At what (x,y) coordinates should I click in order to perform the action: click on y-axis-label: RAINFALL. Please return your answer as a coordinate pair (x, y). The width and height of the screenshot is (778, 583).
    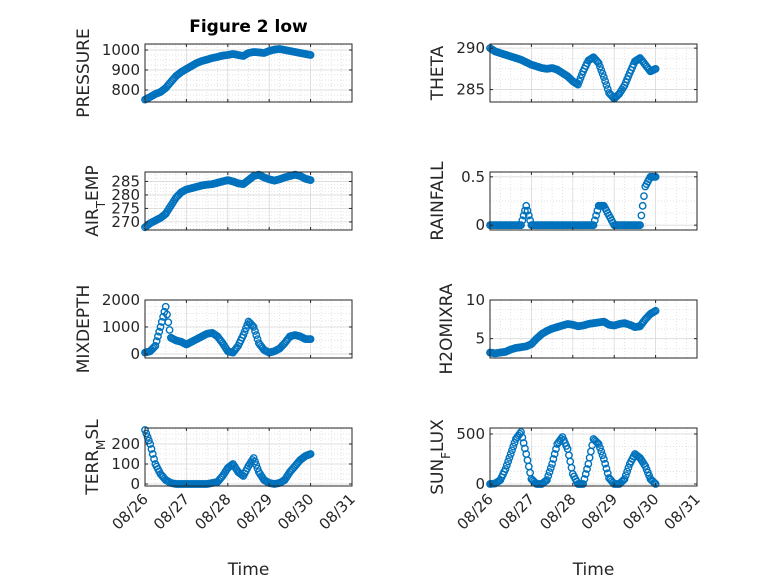
    Looking at the image, I should click on (438, 201).